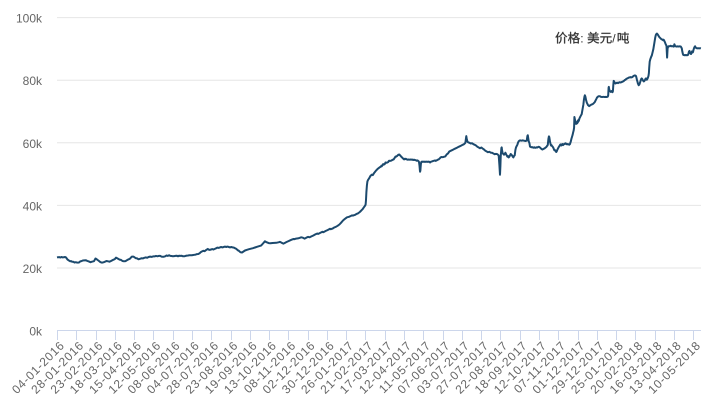 The width and height of the screenshot is (708, 412). What do you see at coordinates (33, 81) in the screenshot?
I see `svg-text: 80k` at bounding box center [33, 81].